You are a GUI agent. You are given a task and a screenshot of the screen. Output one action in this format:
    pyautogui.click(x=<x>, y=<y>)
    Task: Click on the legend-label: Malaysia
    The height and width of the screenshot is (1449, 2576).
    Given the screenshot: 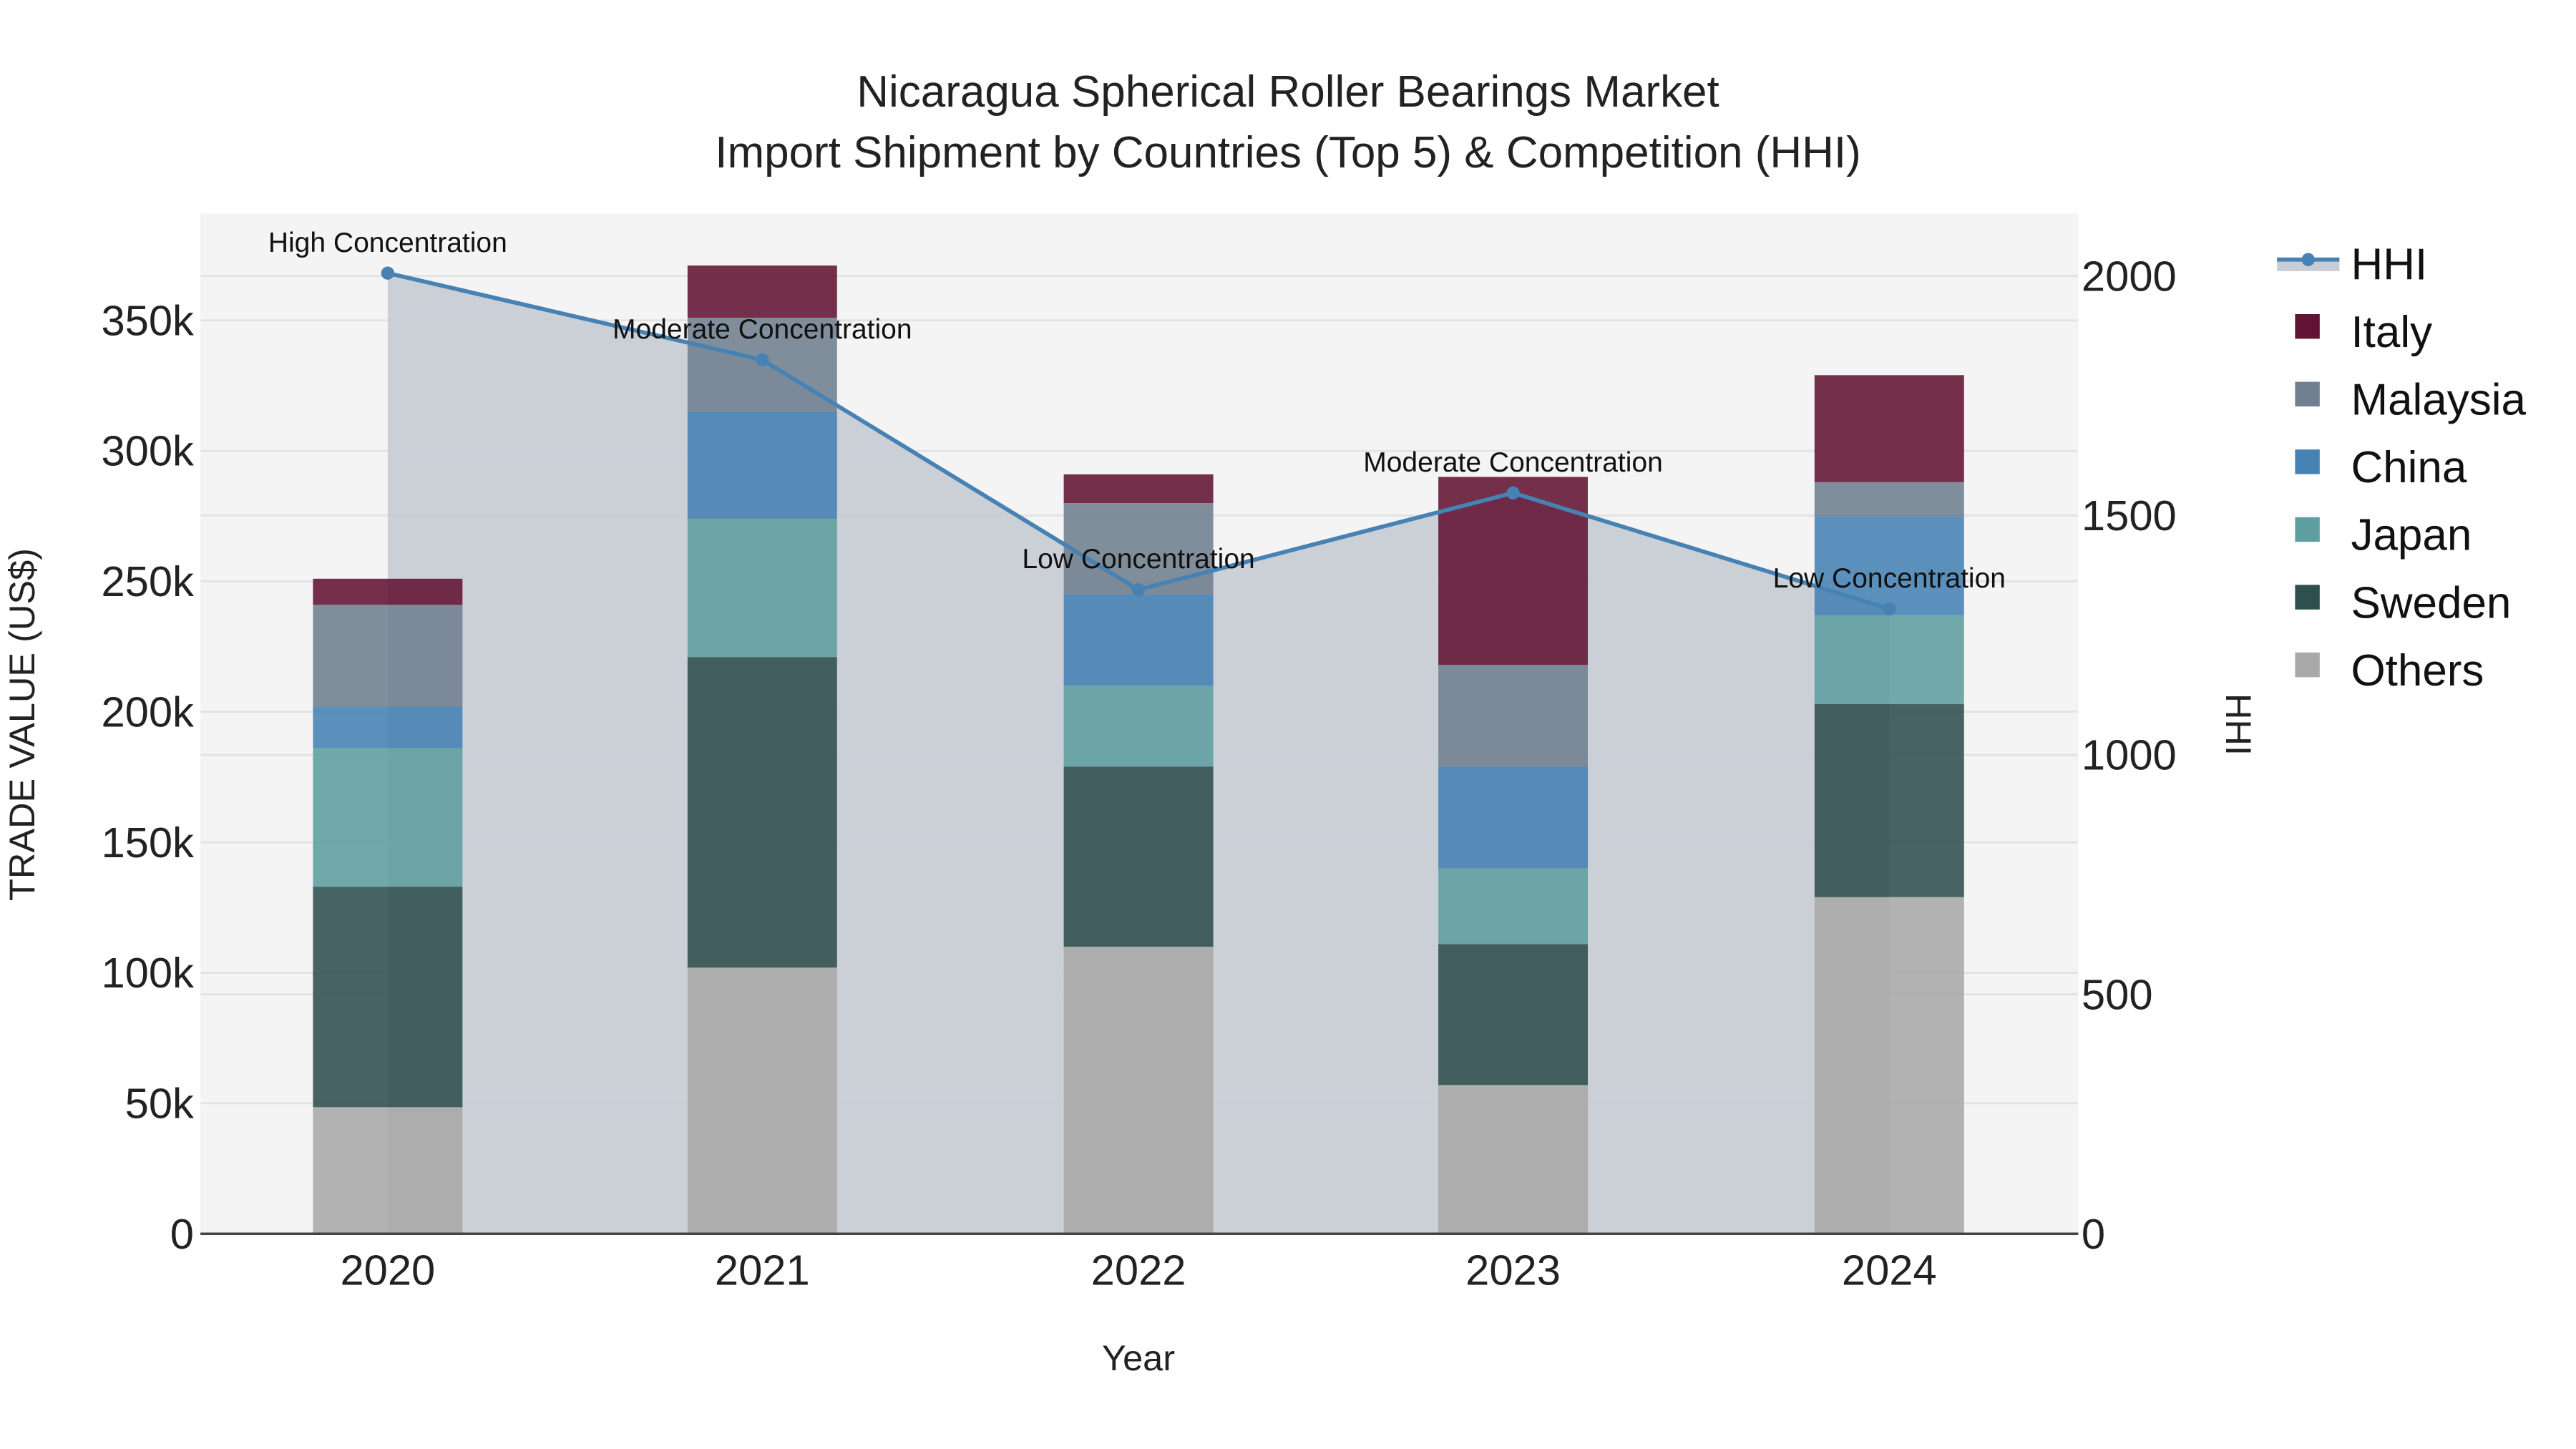 What is the action you would take?
    pyautogui.click(x=2438, y=399)
    